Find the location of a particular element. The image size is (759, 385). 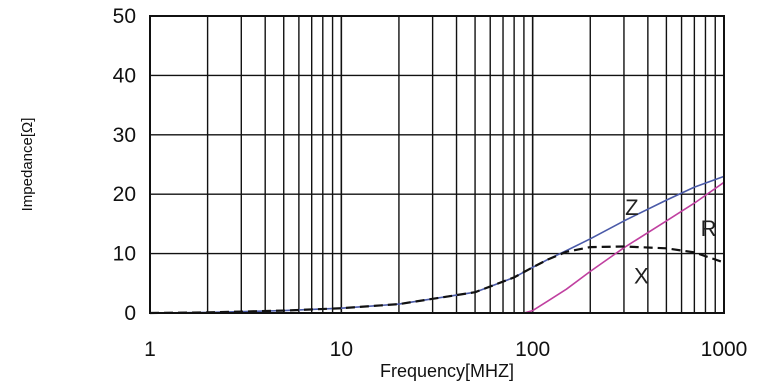

x-axis-title: Frequency[MHZ] is located at coordinates (447, 371).